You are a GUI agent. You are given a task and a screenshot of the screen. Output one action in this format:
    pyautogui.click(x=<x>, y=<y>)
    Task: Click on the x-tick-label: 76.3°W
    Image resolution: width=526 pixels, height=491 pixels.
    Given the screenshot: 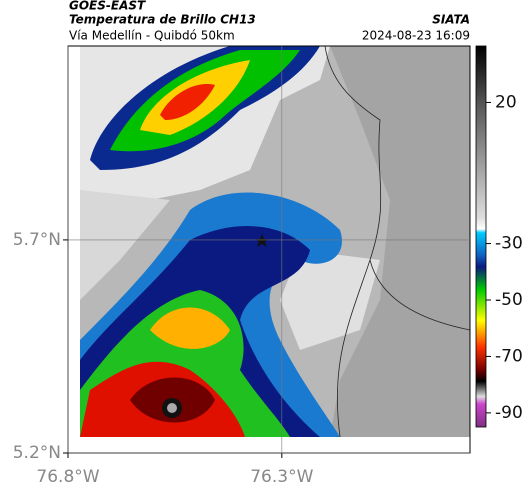 What is the action you would take?
    pyautogui.click(x=281, y=477)
    